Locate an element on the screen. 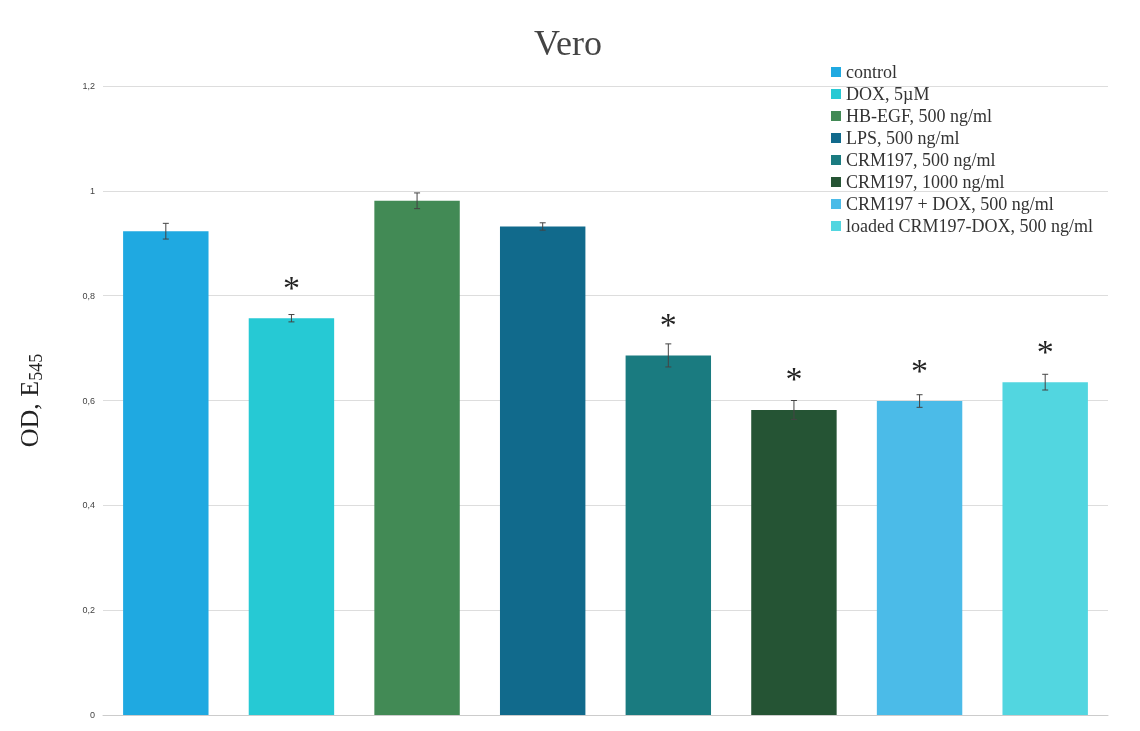 This screenshot has width=1140, height=731. legend-label: CRM197, 500 ng/ml is located at coordinates (921, 160).